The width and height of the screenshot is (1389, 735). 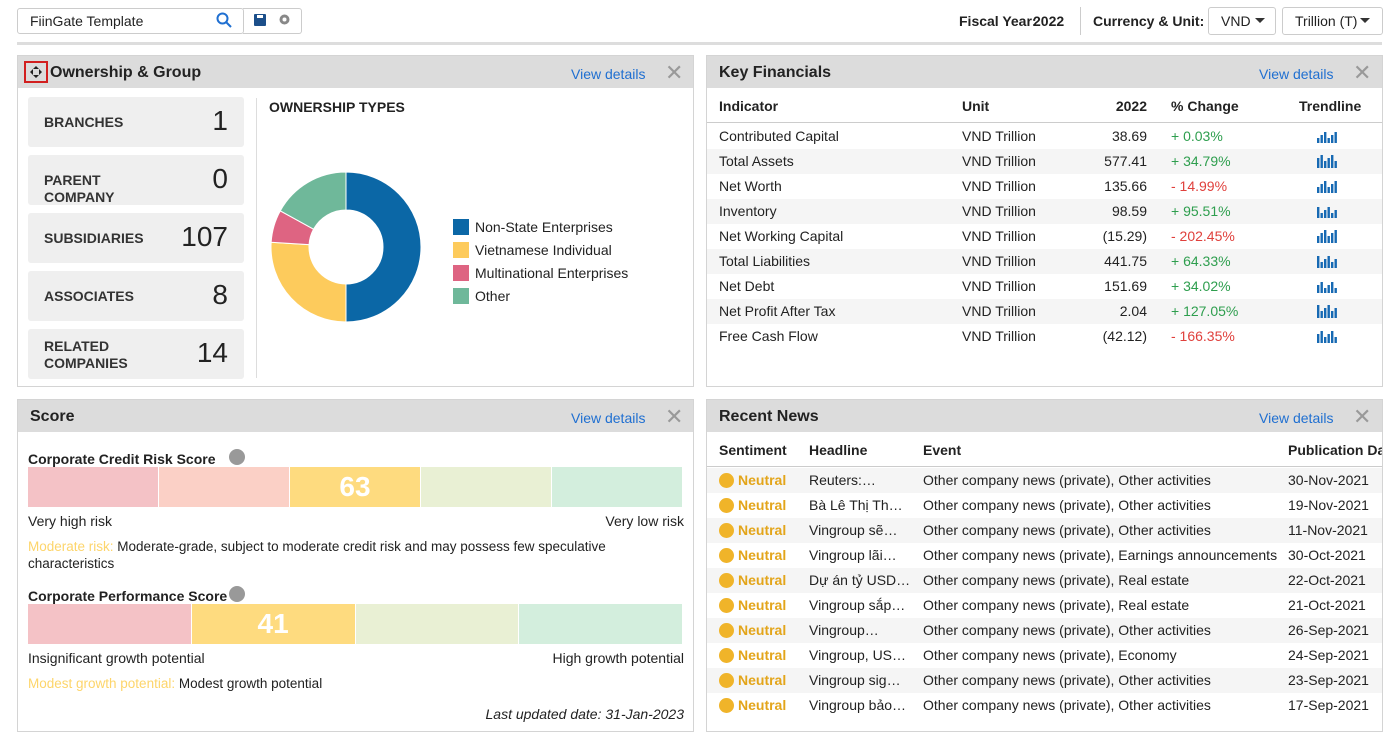 What do you see at coordinates (101, 683) in the screenshot?
I see `note-label: Modest growth potential:` at bounding box center [101, 683].